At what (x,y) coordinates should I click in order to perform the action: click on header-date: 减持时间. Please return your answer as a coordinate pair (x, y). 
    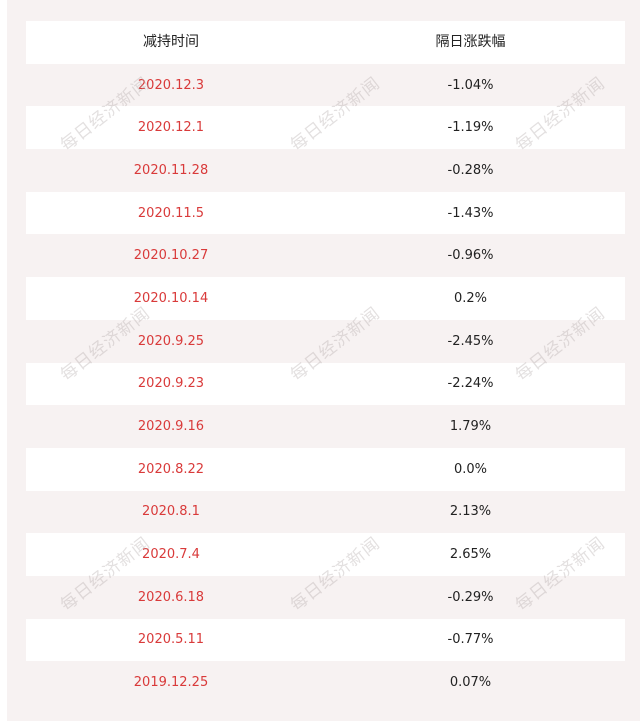
    Looking at the image, I should click on (171, 42).